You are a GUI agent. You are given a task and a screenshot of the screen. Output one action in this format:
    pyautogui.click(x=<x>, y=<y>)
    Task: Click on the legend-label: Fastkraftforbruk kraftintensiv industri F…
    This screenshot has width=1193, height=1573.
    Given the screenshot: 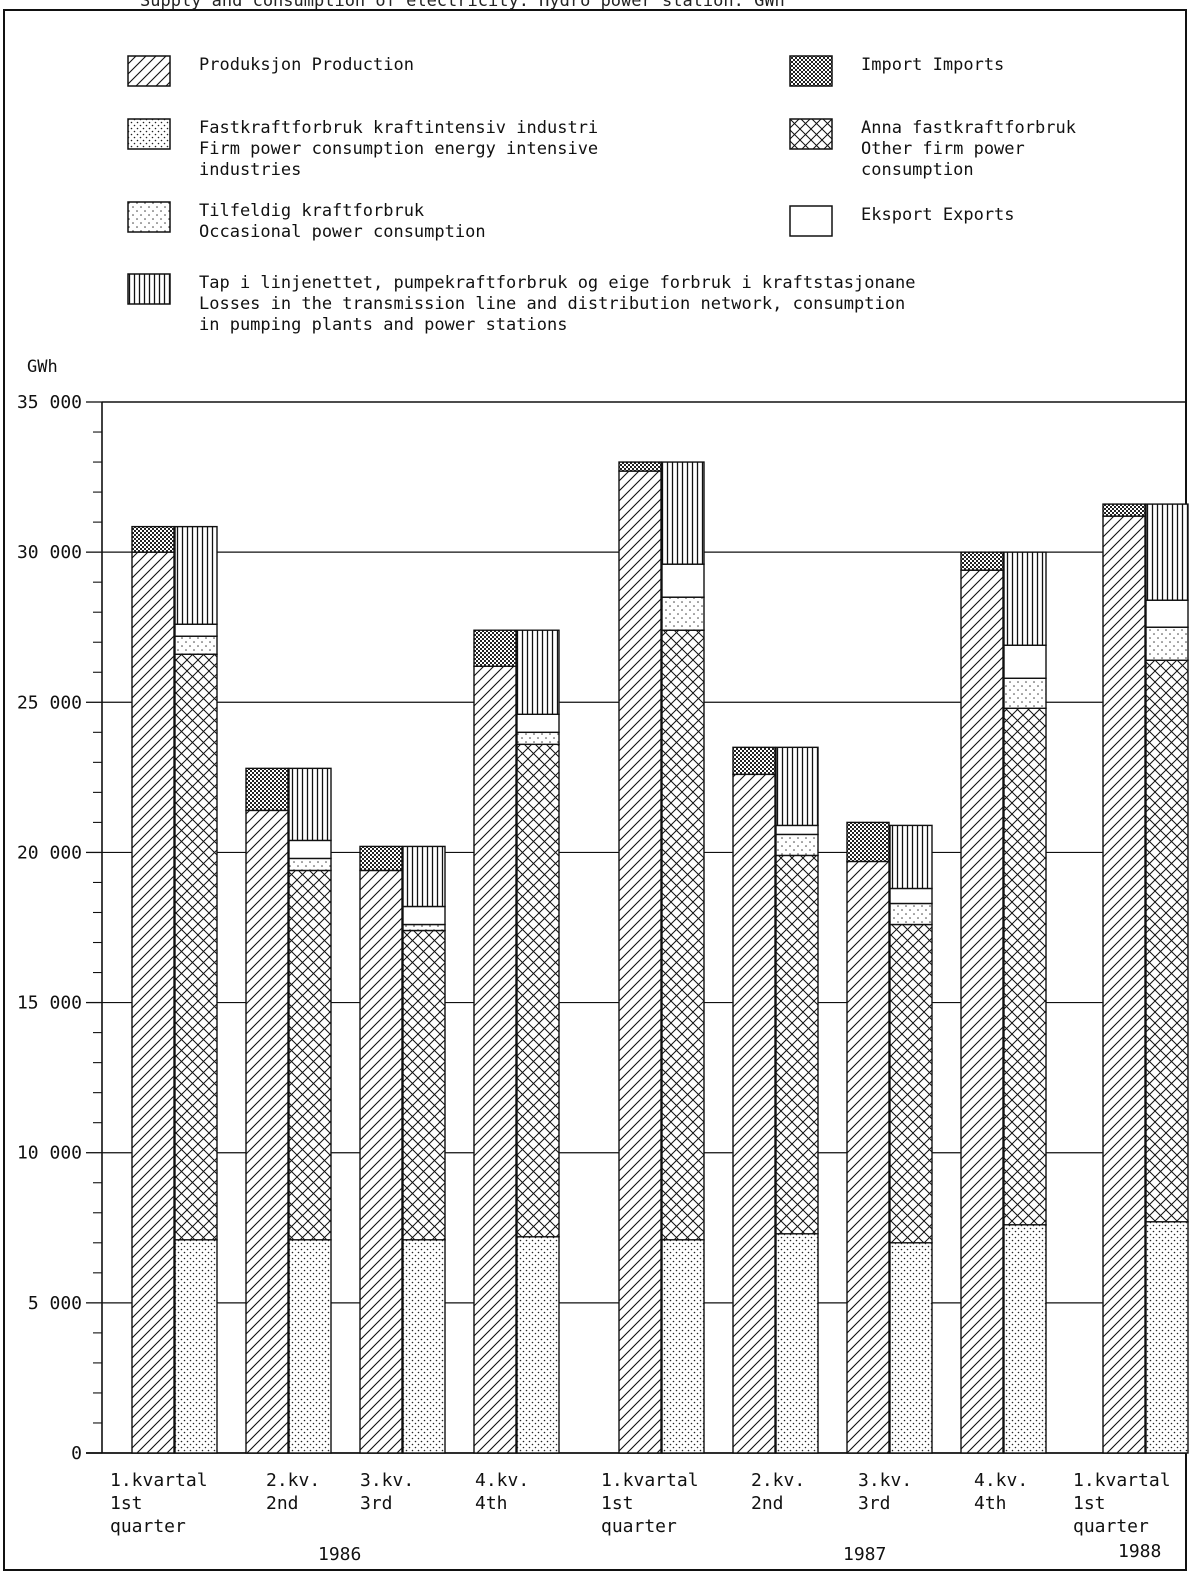 What is the action you would take?
    pyautogui.click(x=398, y=149)
    